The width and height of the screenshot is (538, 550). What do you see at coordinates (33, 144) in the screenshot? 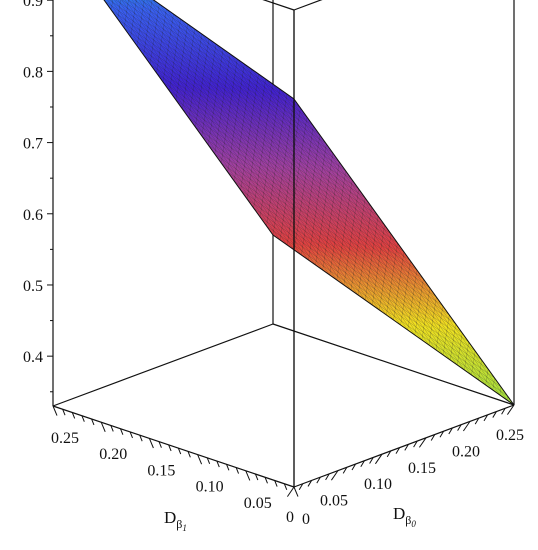
I see `z-tick-label: 0.7` at bounding box center [33, 144].